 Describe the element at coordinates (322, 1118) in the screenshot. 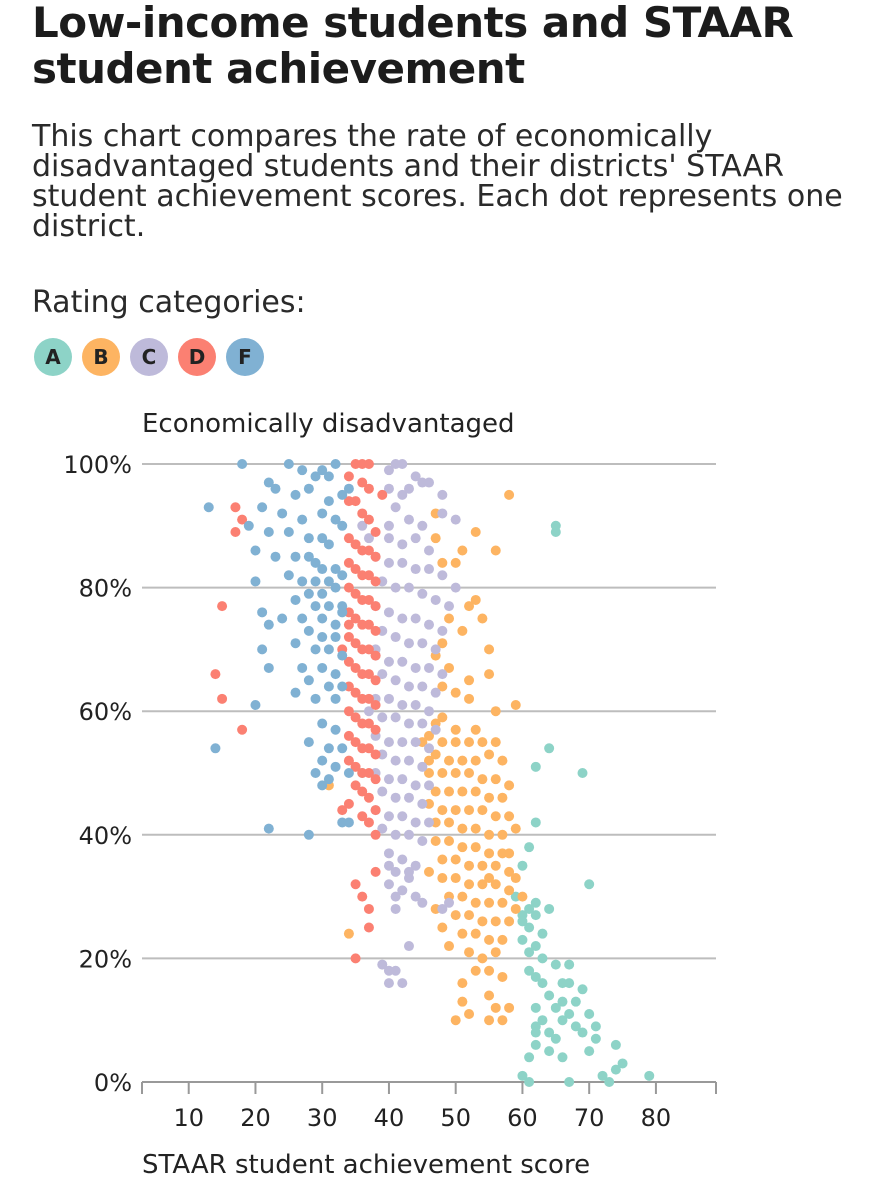

I see `x-tick-label: 30` at that location.